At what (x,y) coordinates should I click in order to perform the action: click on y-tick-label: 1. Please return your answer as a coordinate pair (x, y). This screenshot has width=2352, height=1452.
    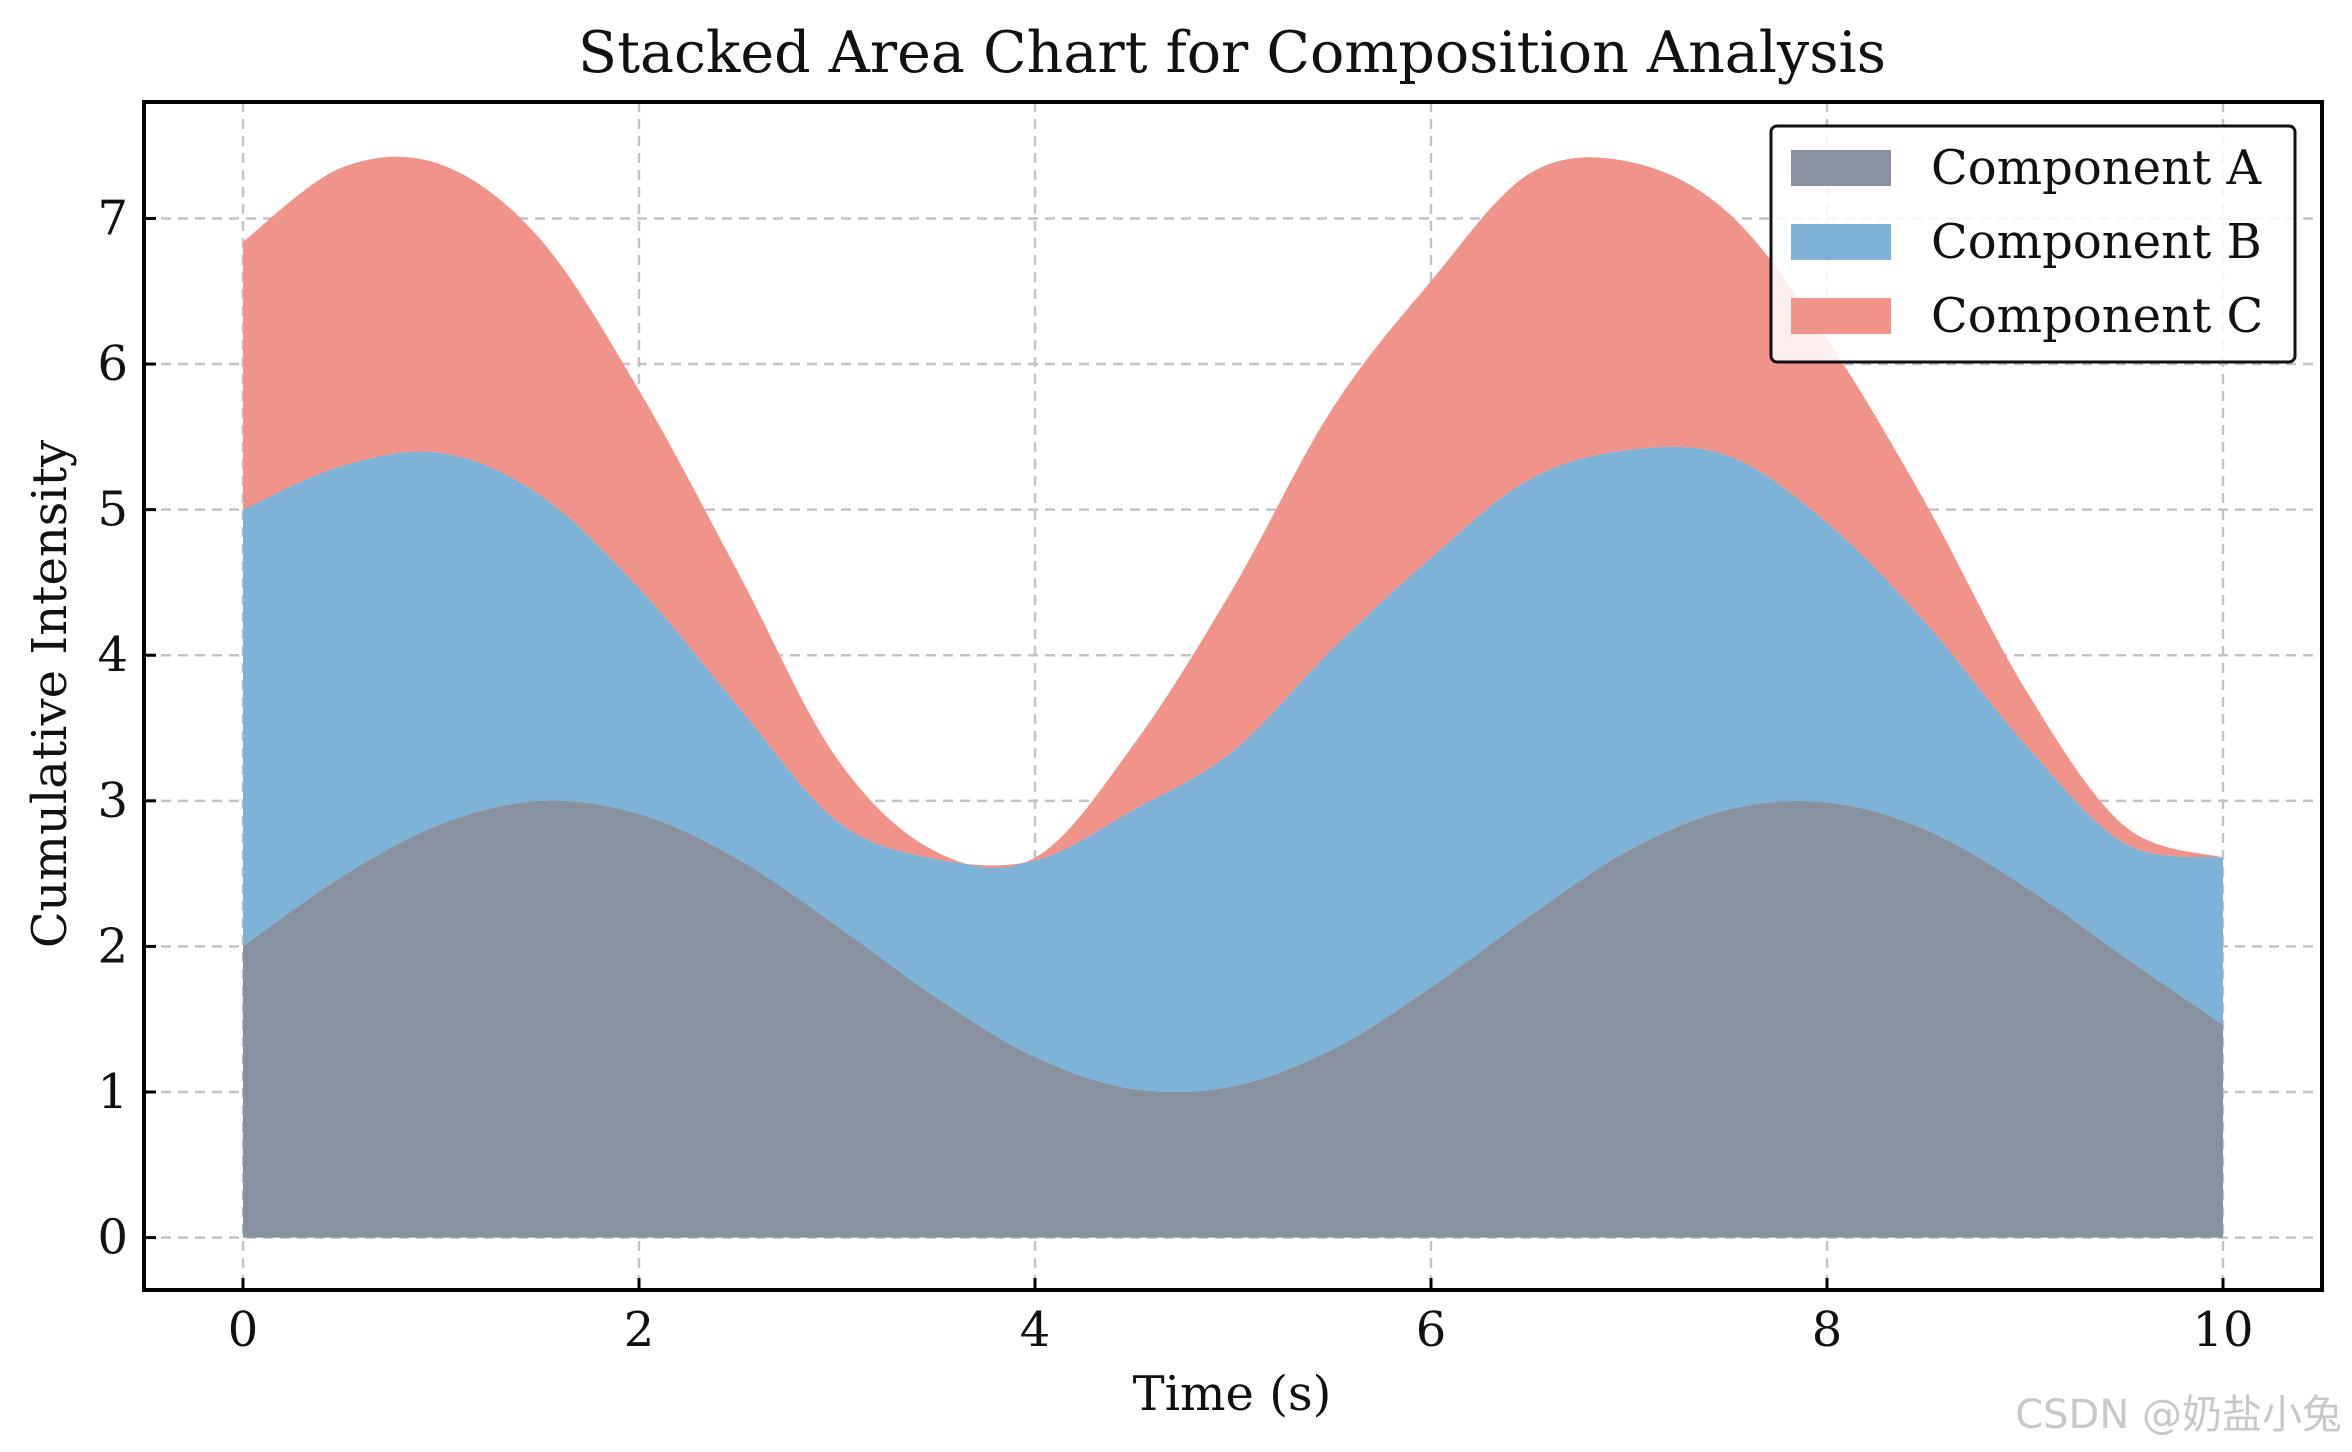
    Looking at the image, I should click on (112, 1092).